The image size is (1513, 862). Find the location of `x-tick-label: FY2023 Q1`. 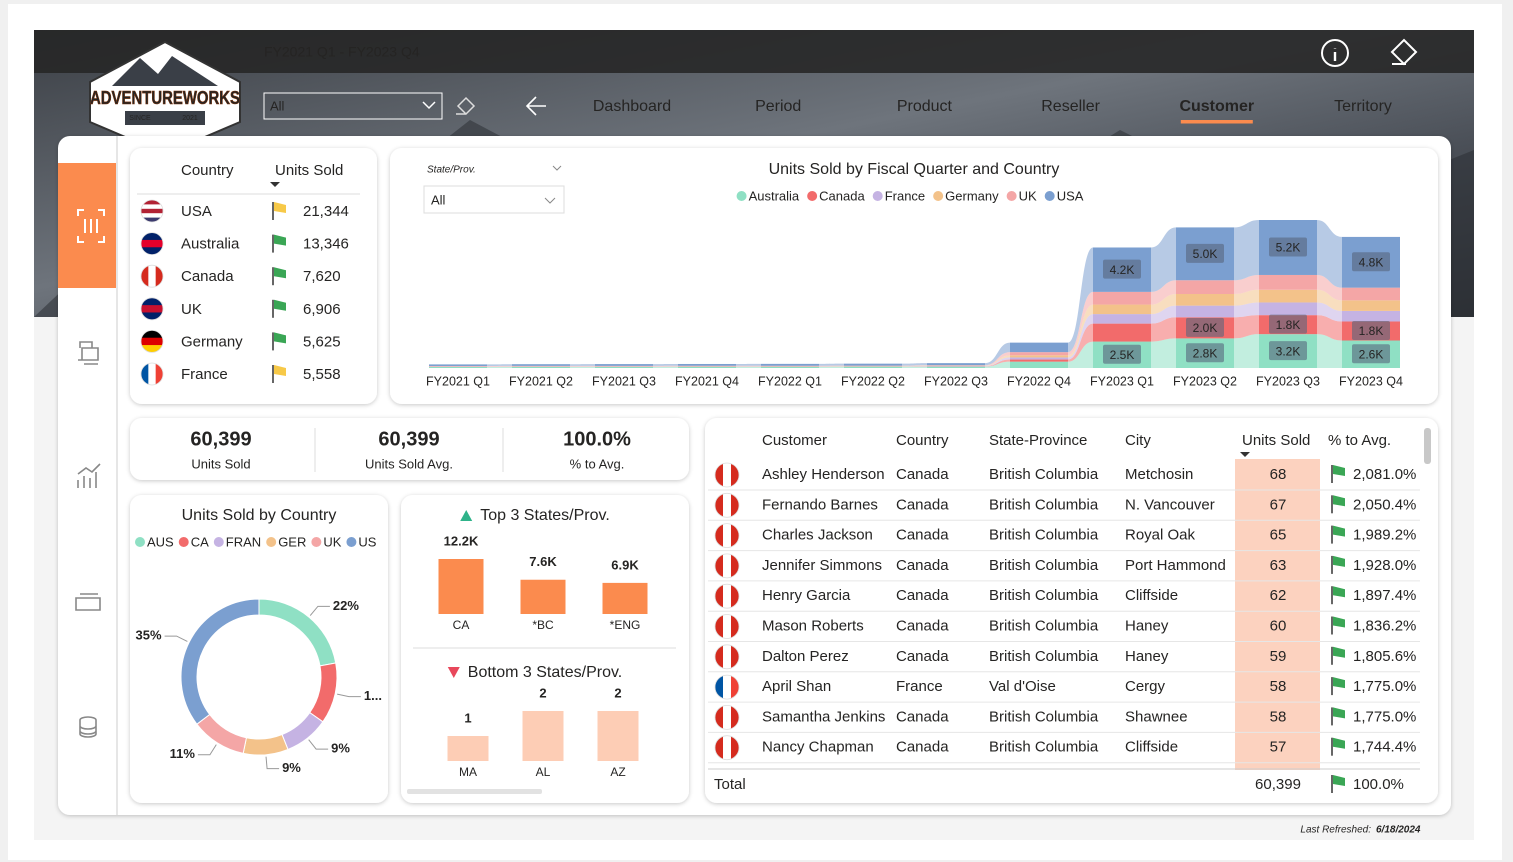

x-tick-label: FY2023 Q1 is located at coordinates (1122, 381).